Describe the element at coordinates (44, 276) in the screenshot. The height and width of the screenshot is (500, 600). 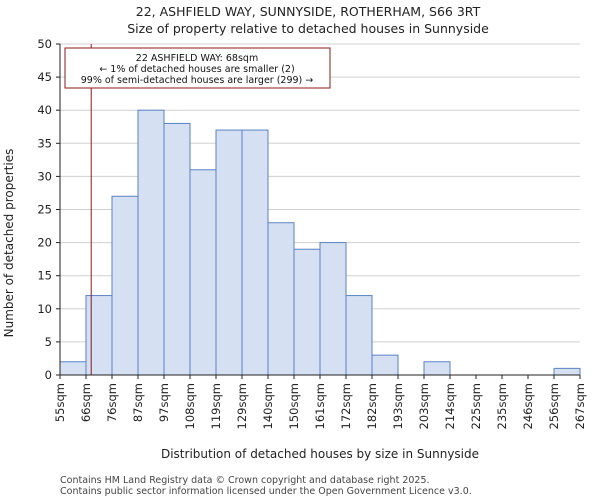
I see `y-tick-label: 15` at that location.